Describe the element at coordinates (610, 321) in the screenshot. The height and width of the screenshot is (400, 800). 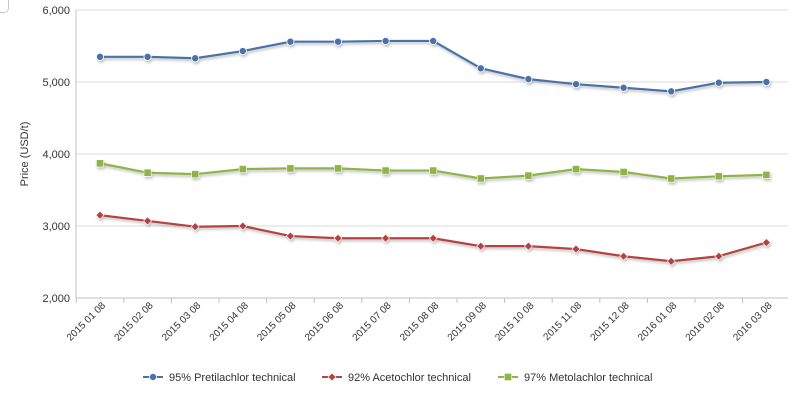
I see `x-tick-label: 2015 12 08` at that location.